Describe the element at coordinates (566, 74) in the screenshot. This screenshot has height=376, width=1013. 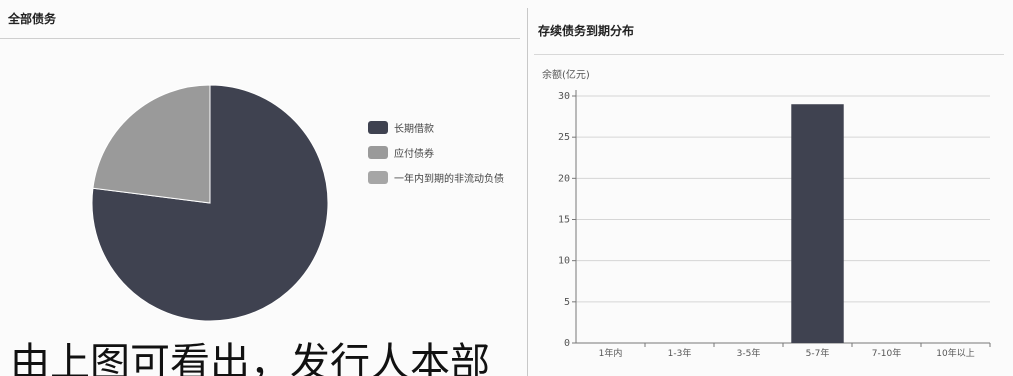
I see `y-axis-label: 余额(亿元)` at that location.